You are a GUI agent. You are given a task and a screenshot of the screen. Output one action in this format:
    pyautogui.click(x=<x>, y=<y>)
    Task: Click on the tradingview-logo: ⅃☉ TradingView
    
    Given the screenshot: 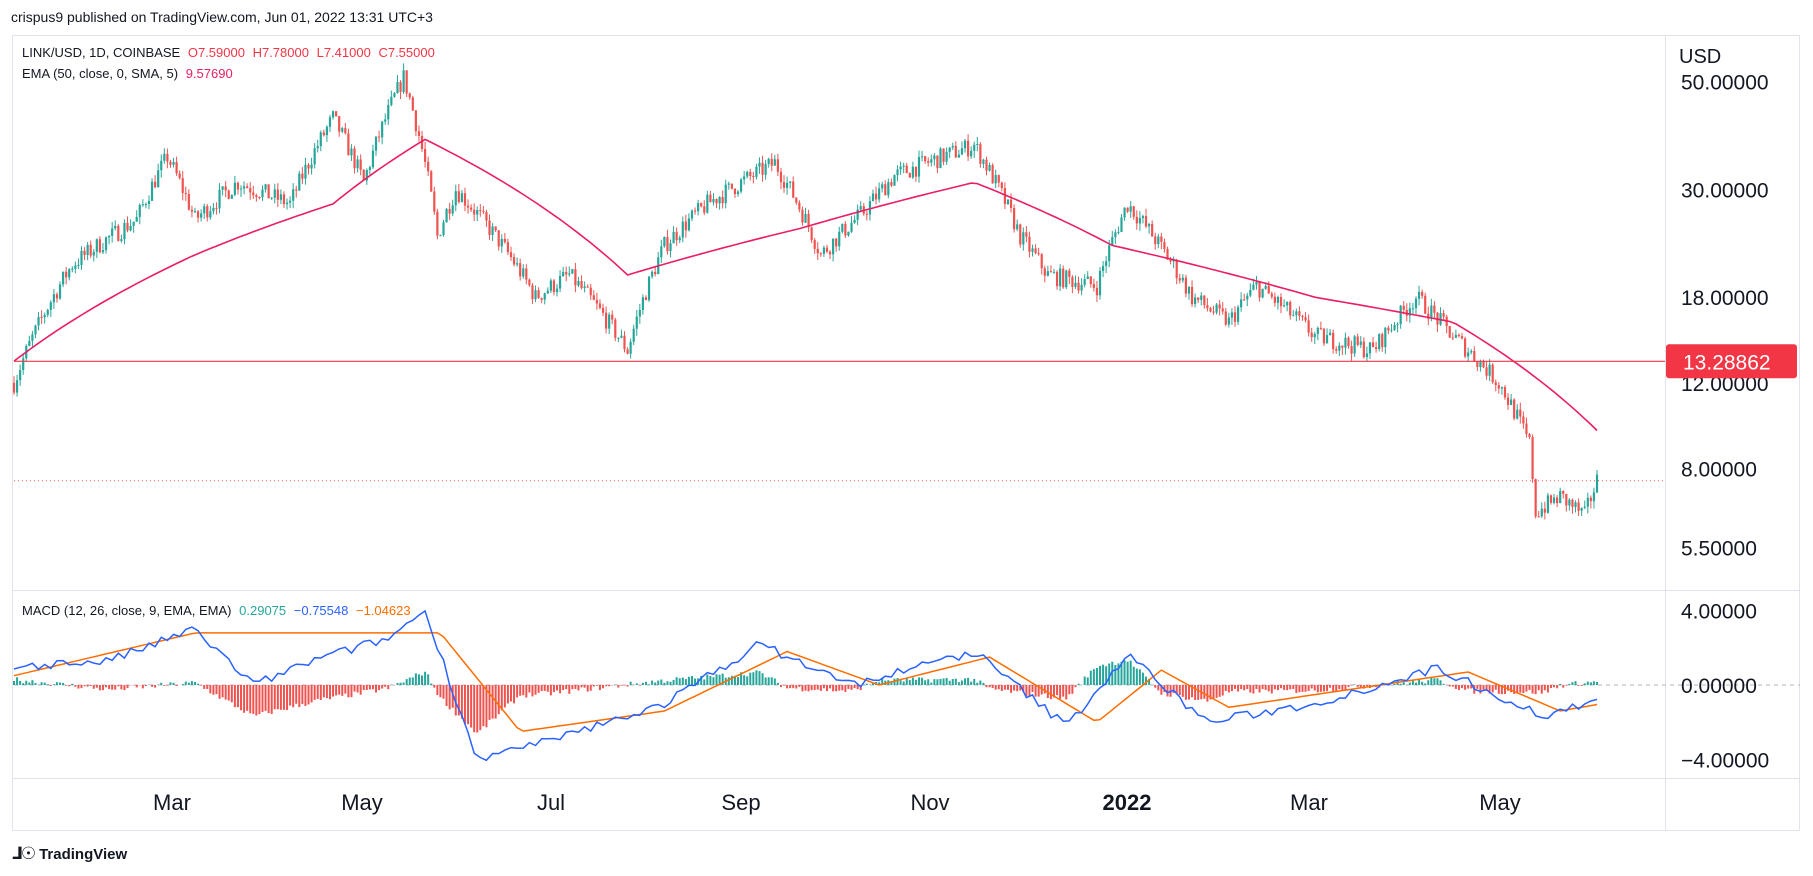 What is the action you would take?
    pyautogui.click(x=69, y=854)
    